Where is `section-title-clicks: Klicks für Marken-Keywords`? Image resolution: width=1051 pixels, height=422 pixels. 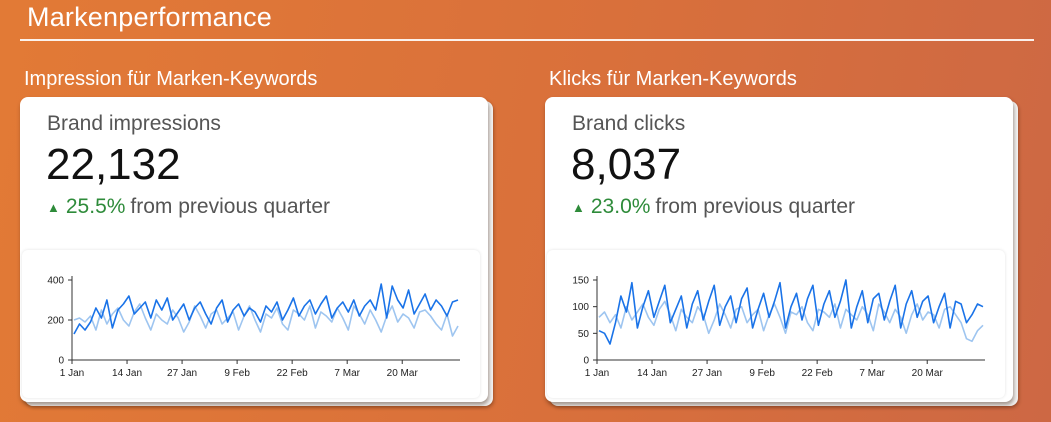
section-title-clicks: Klicks für Marken-Keywords is located at coordinates (673, 79).